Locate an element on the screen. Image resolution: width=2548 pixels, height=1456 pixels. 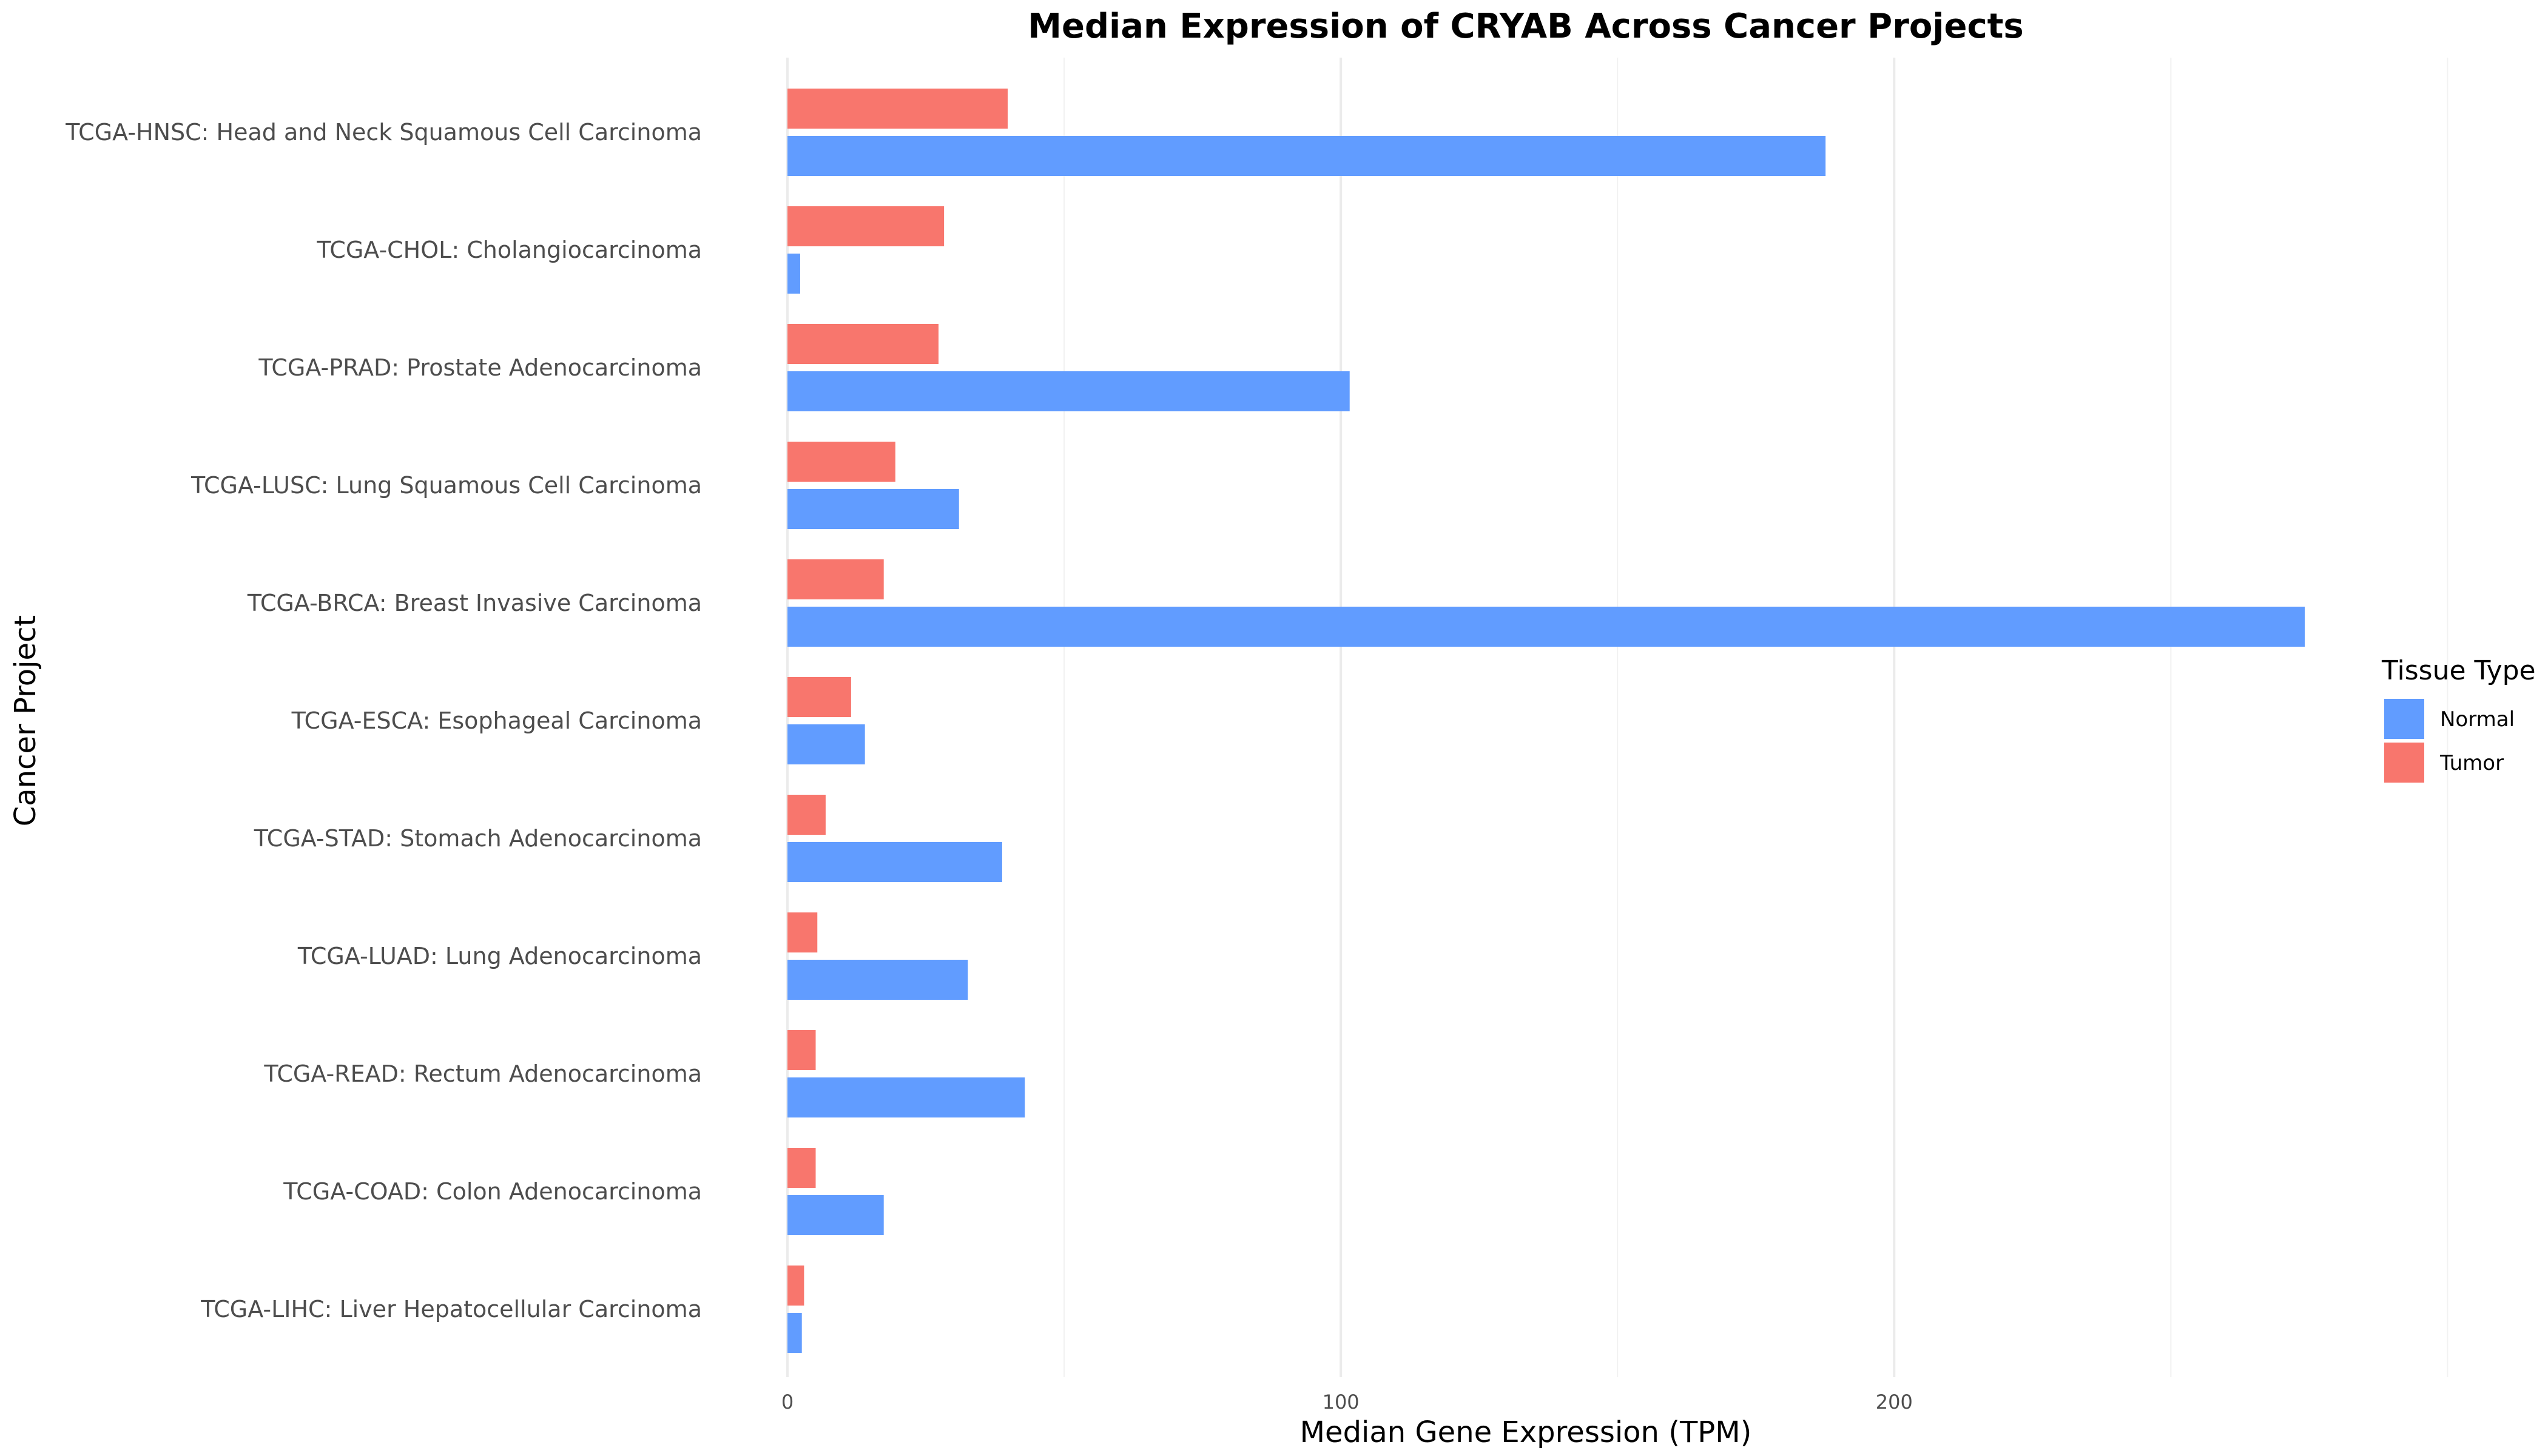
category-label: TCGA-LUAD: Lung Adenocarcinoma is located at coordinates (499, 956).